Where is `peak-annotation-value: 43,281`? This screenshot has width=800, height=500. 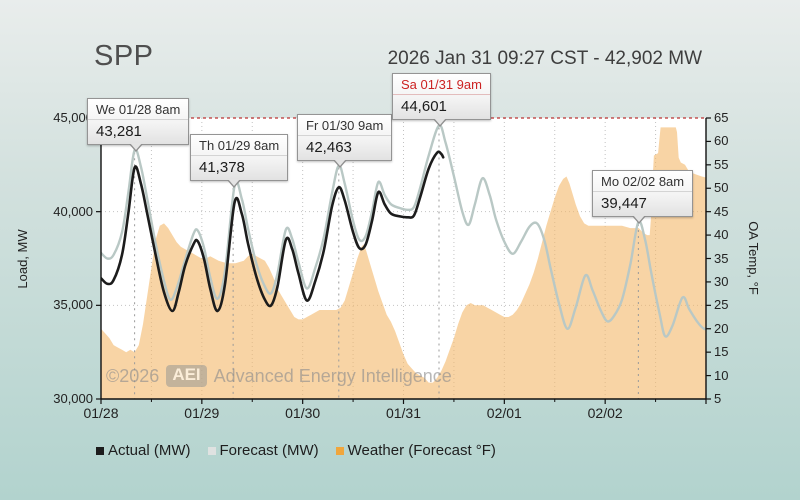 peak-annotation-value: 43,281 is located at coordinates (119, 132).